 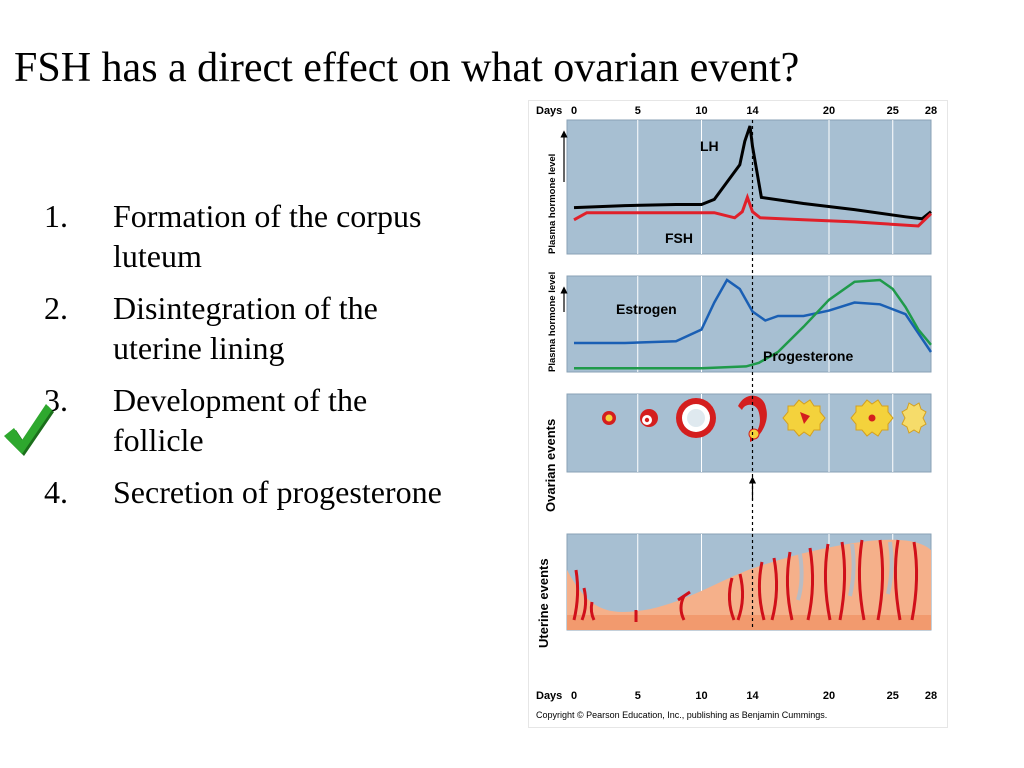 What do you see at coordinates (646, 309) in the screenshot?
I see `estrogen-label: Estrogen` at bounding box center [646, 309].